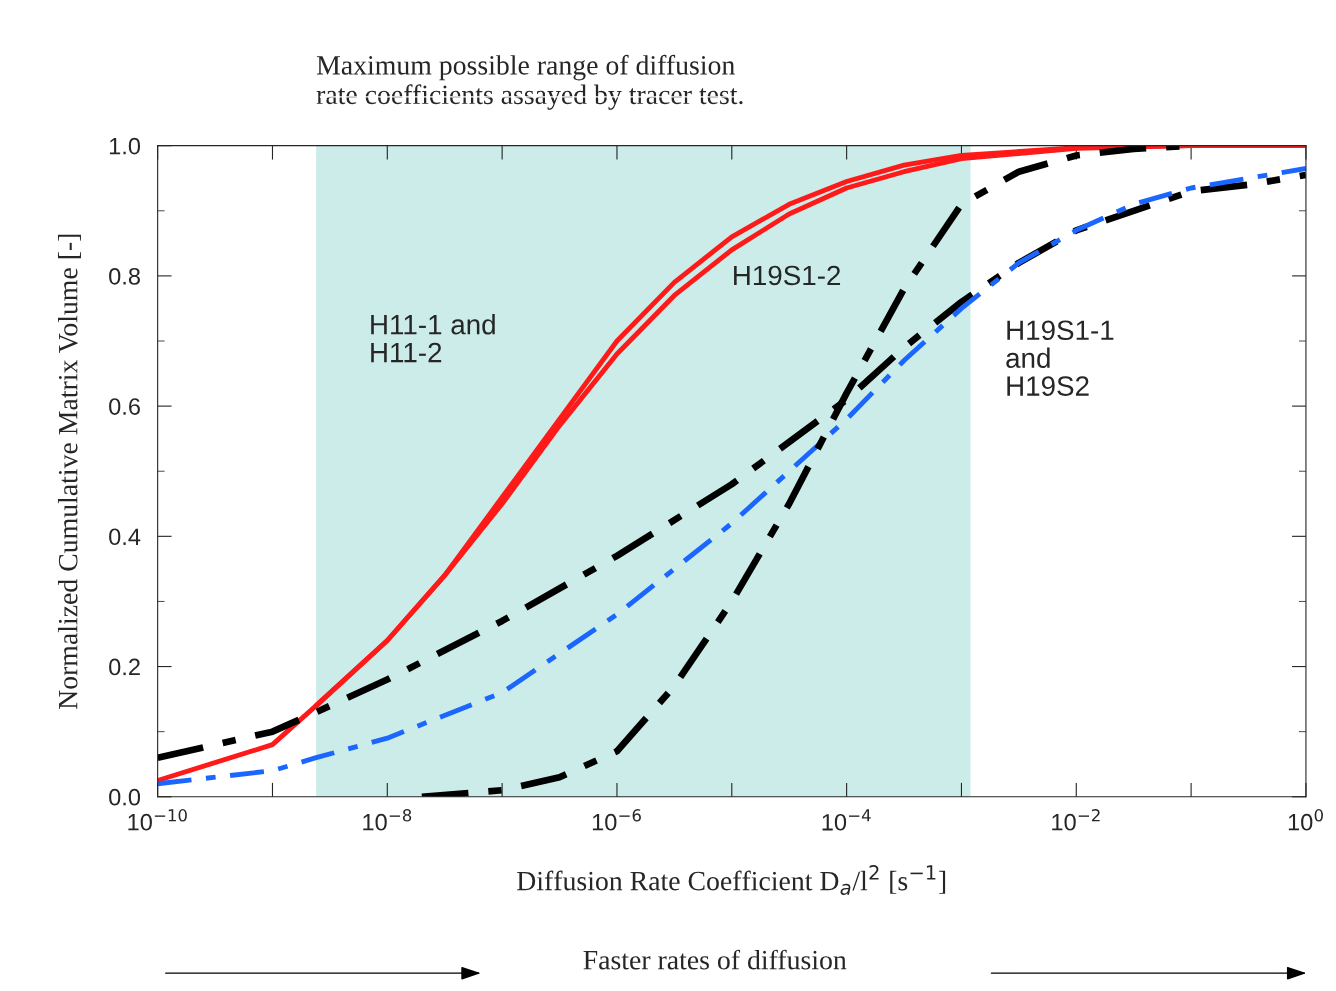 The image size is (1336, 991). I want to click on x-tick-label: 10$^{−4}$, so click(846, 820).